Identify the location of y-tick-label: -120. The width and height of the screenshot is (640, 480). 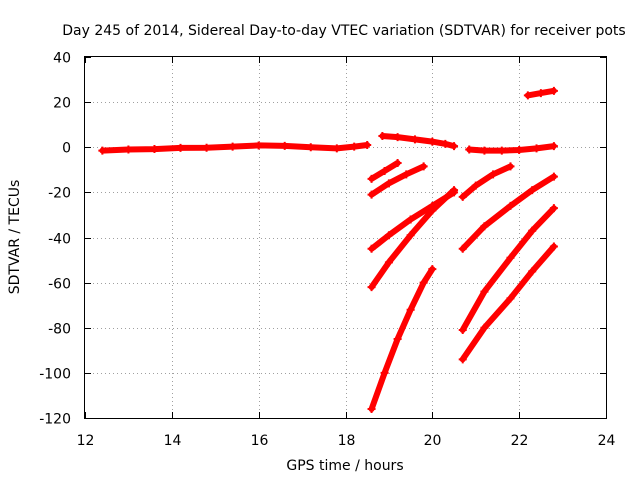
(55, 420).